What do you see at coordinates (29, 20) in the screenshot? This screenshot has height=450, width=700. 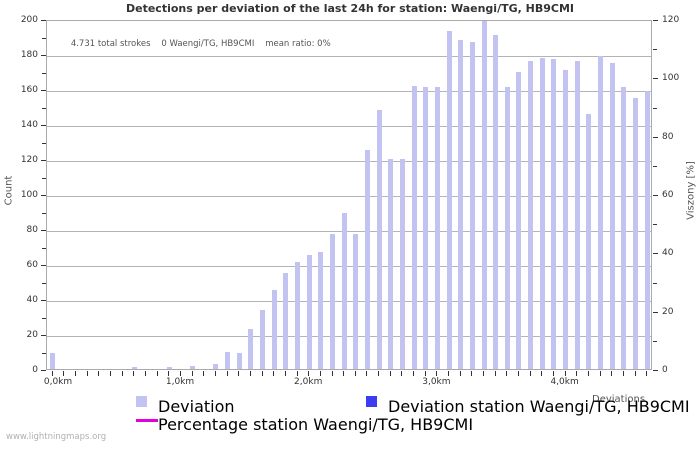 I see `y-axis-left-tick-label: 200` at bounding box center [29, 20].